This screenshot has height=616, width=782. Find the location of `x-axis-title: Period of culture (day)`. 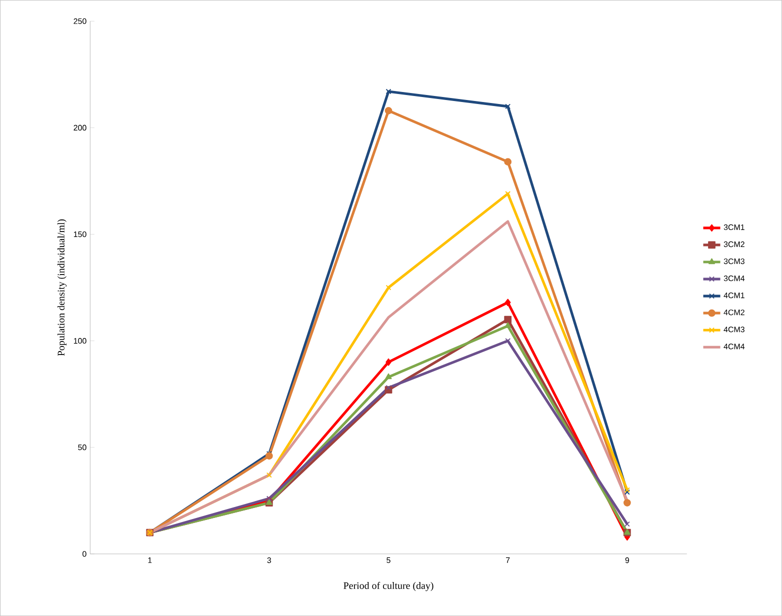

x-axis-title: Period of culture (day) is located at coordinates (389, 587).